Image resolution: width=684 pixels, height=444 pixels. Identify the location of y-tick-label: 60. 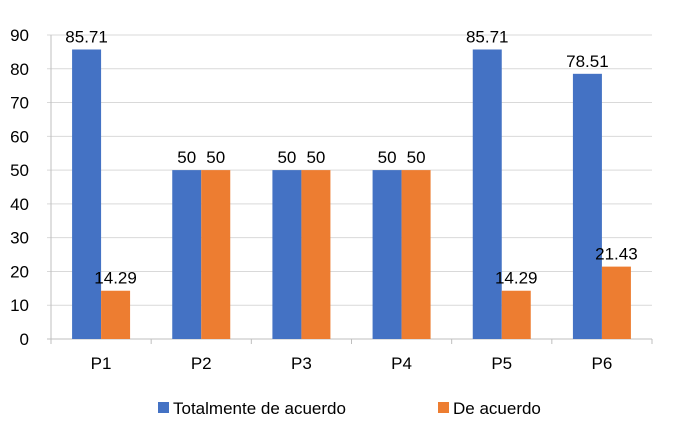
(19, 136).